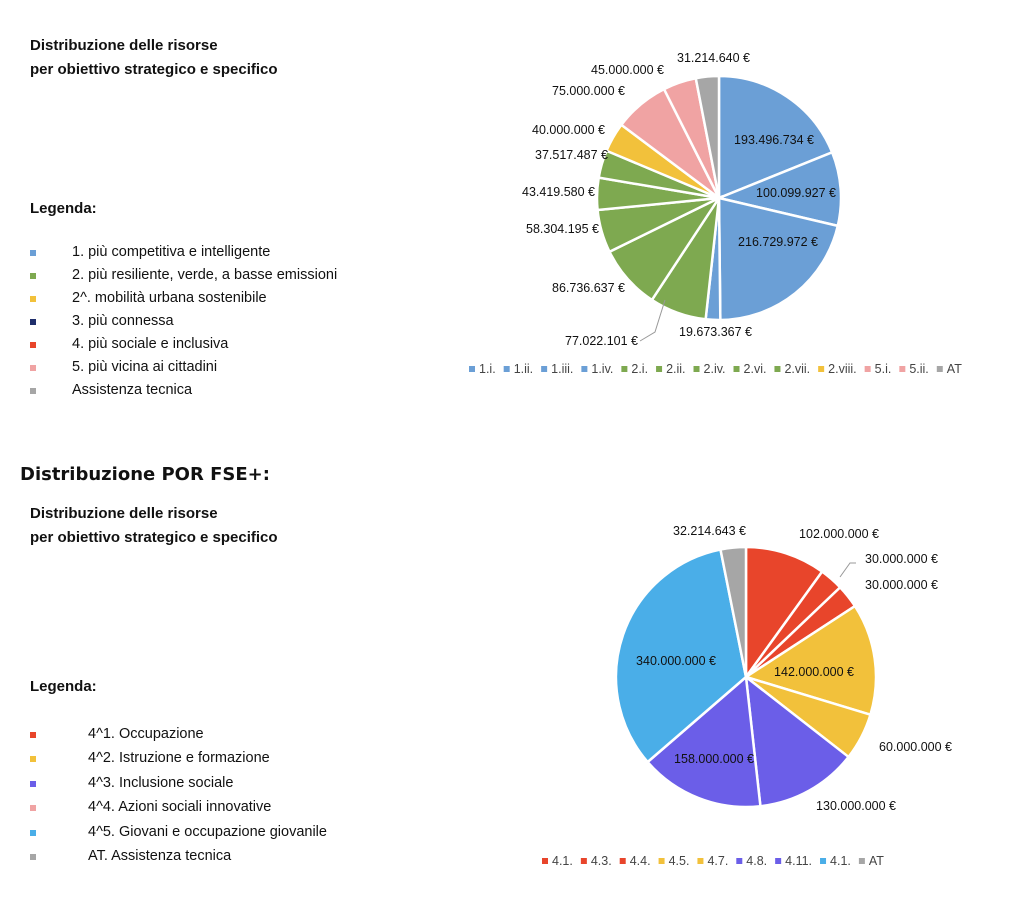  I want to click on pie-value-label: 142.000.000 €, so click(814, 672).